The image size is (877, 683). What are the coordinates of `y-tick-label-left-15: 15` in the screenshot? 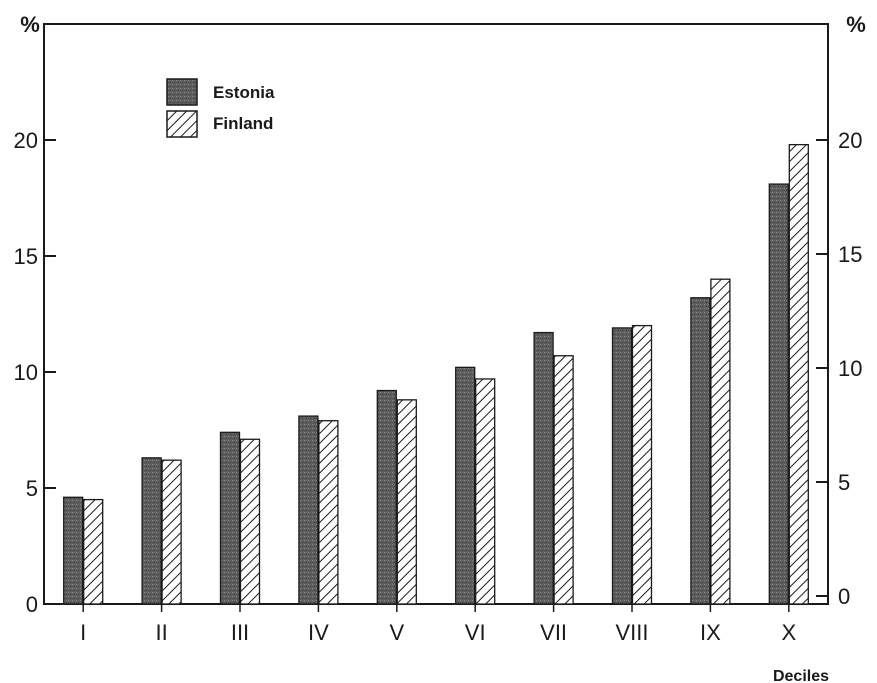 It's located at (26, 256).